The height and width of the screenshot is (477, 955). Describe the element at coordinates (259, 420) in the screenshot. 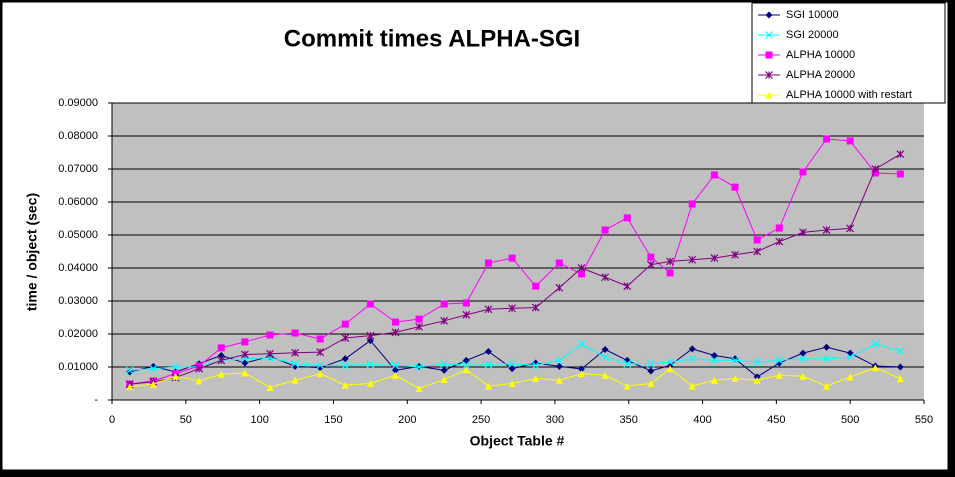

I see `x-tick-label: 100` at that location.